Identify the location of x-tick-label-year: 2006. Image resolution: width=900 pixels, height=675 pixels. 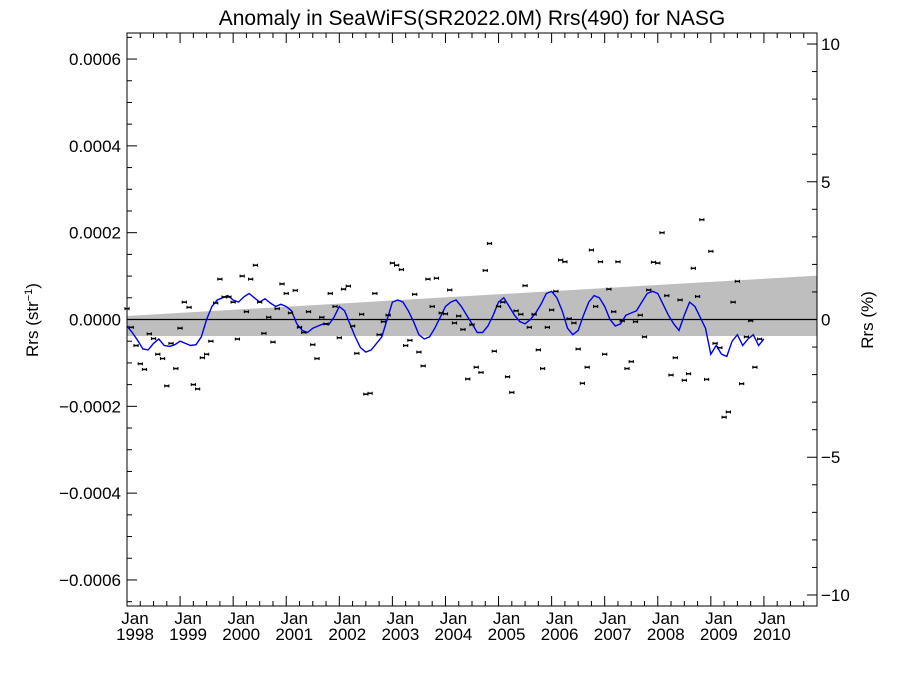
(560, 634).